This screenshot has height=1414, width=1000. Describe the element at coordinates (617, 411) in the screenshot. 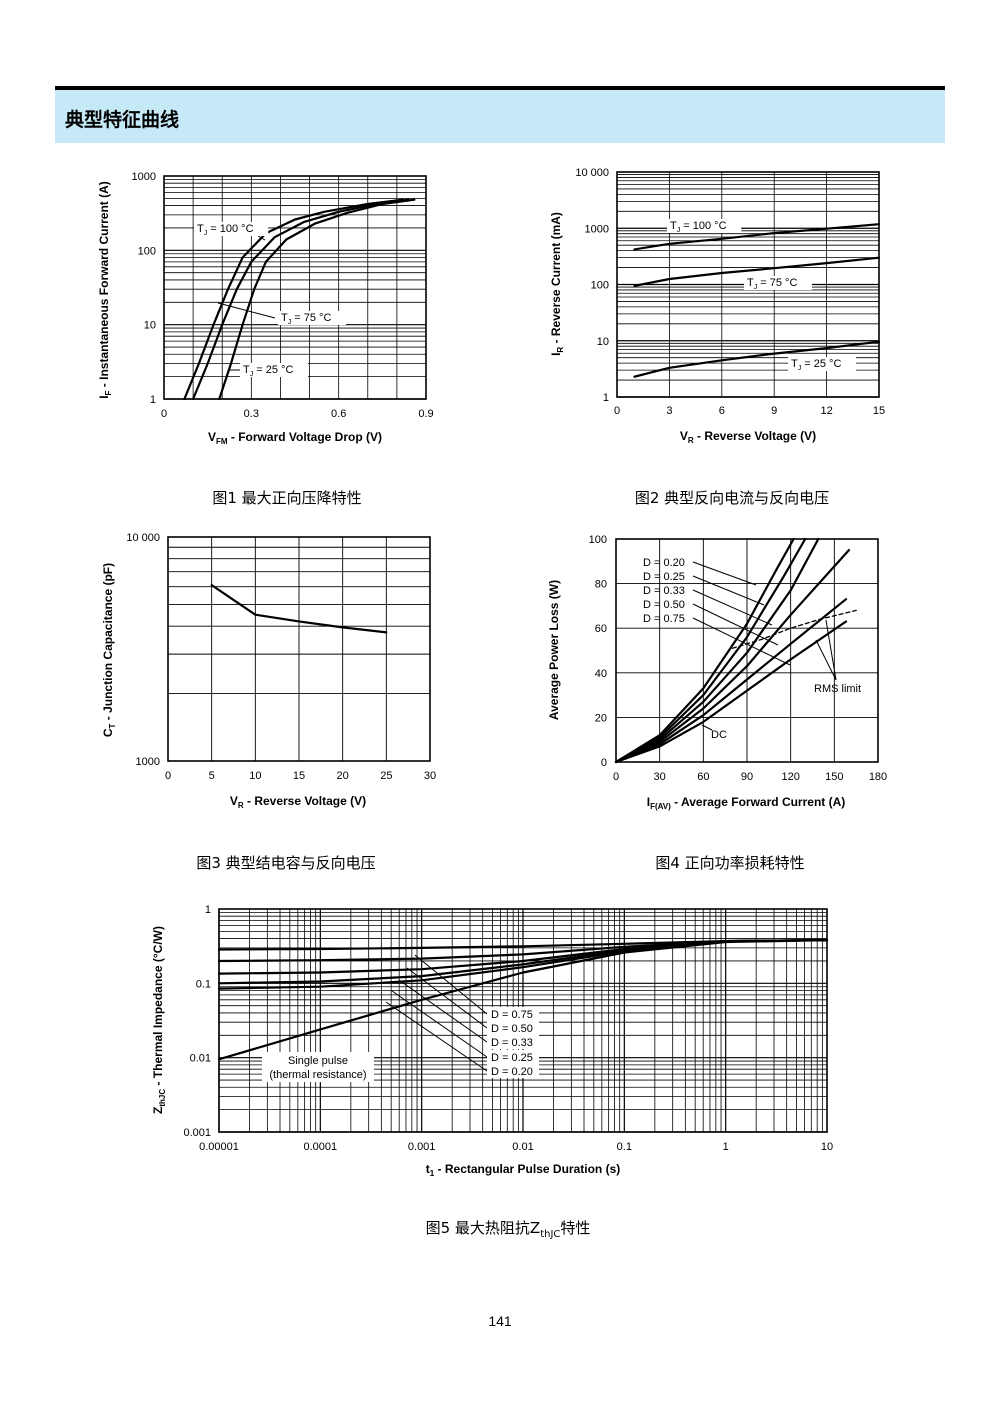

I see `fig2-xtick-label: 0` at that location.